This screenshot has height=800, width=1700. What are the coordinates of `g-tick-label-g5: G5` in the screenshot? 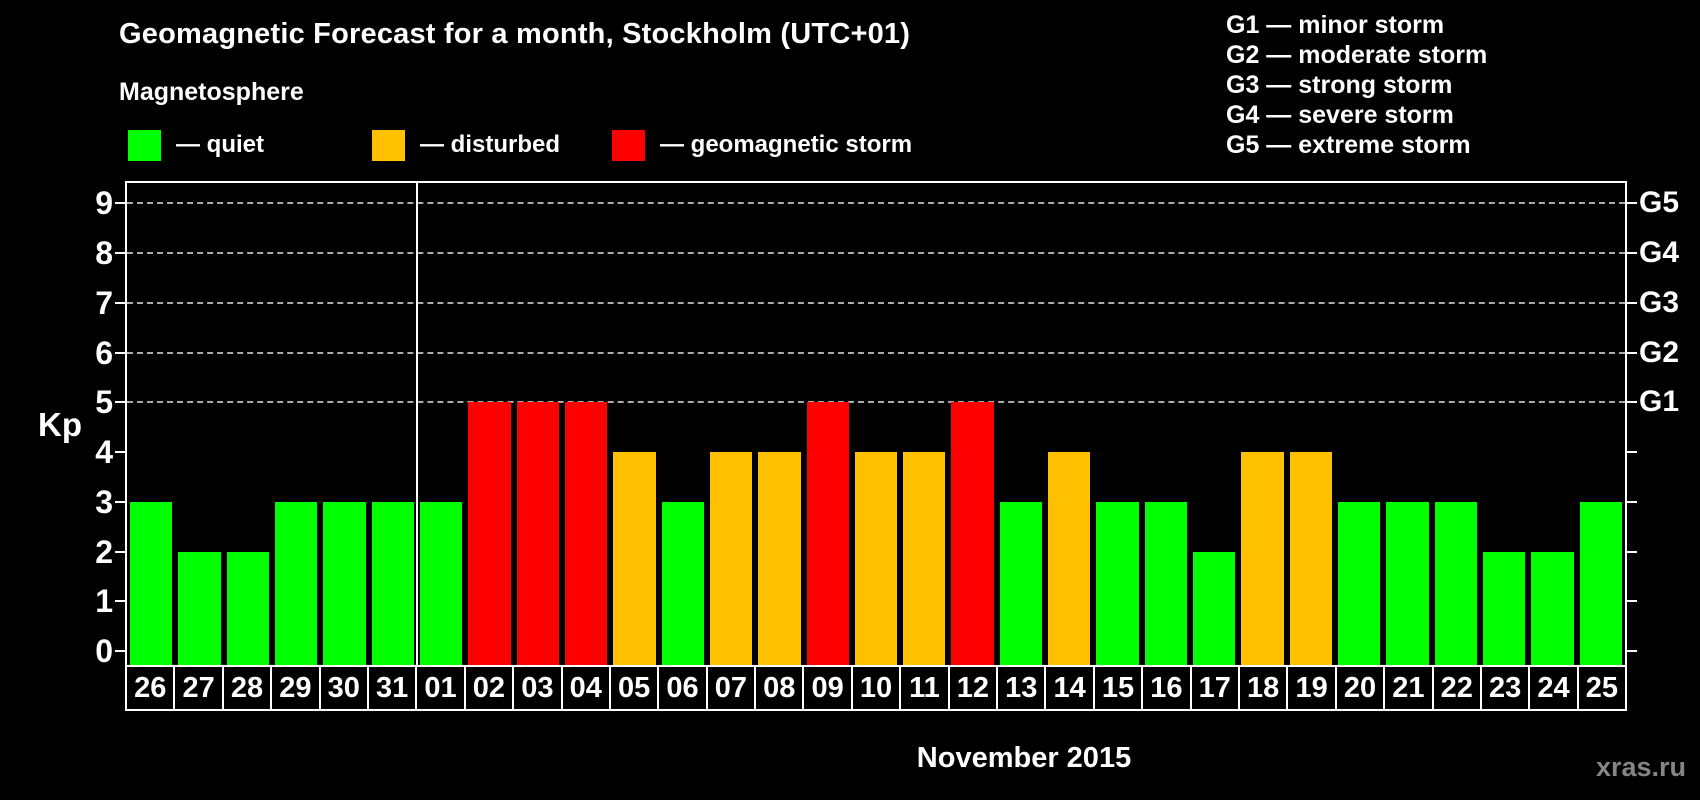 It's located at (1659, 203).